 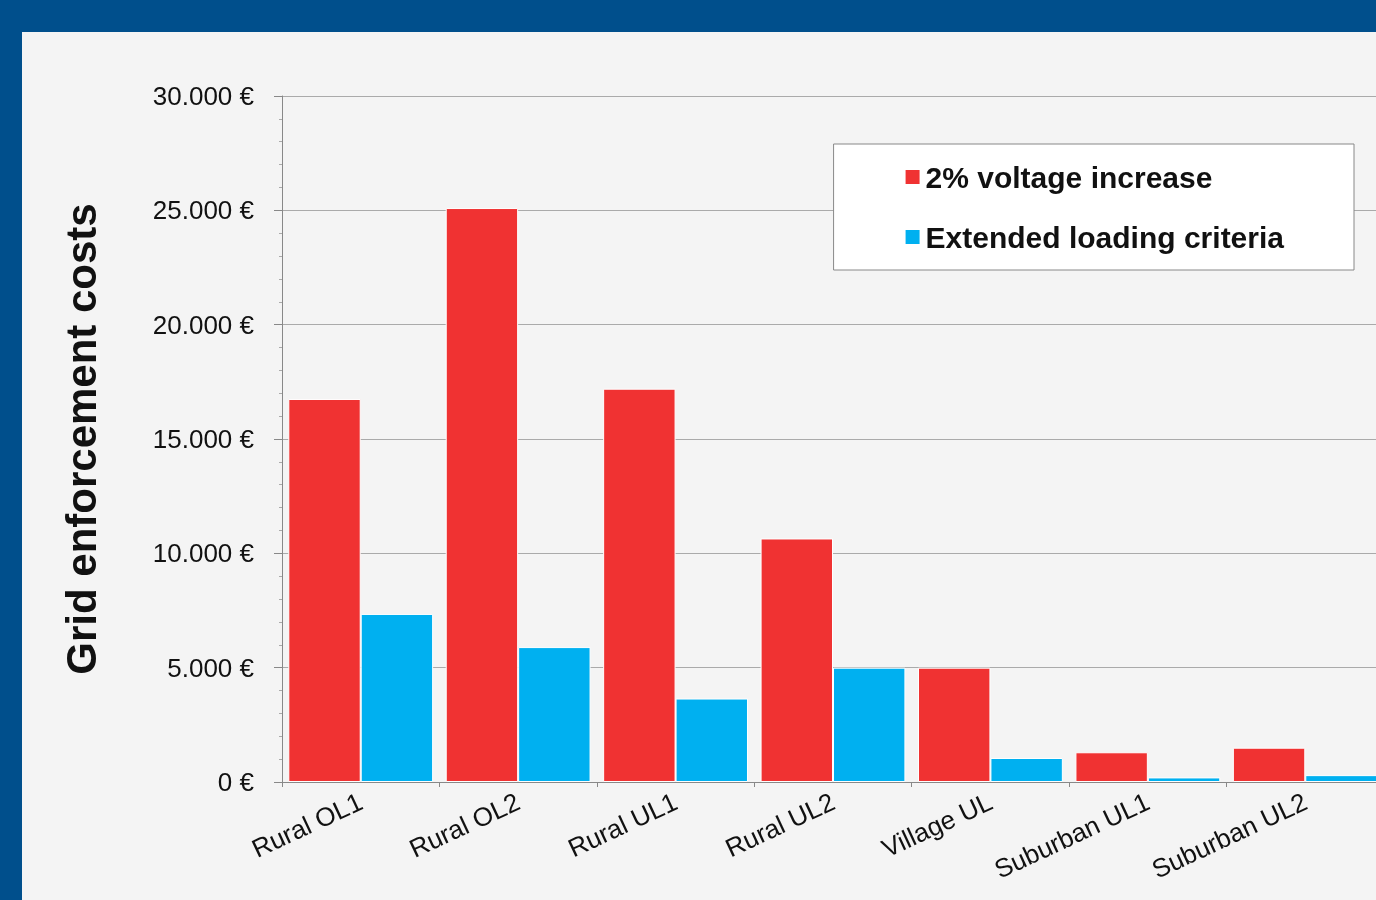 I want to click on legend-label: Extended loading criteria, so click(x=1105, y=237).